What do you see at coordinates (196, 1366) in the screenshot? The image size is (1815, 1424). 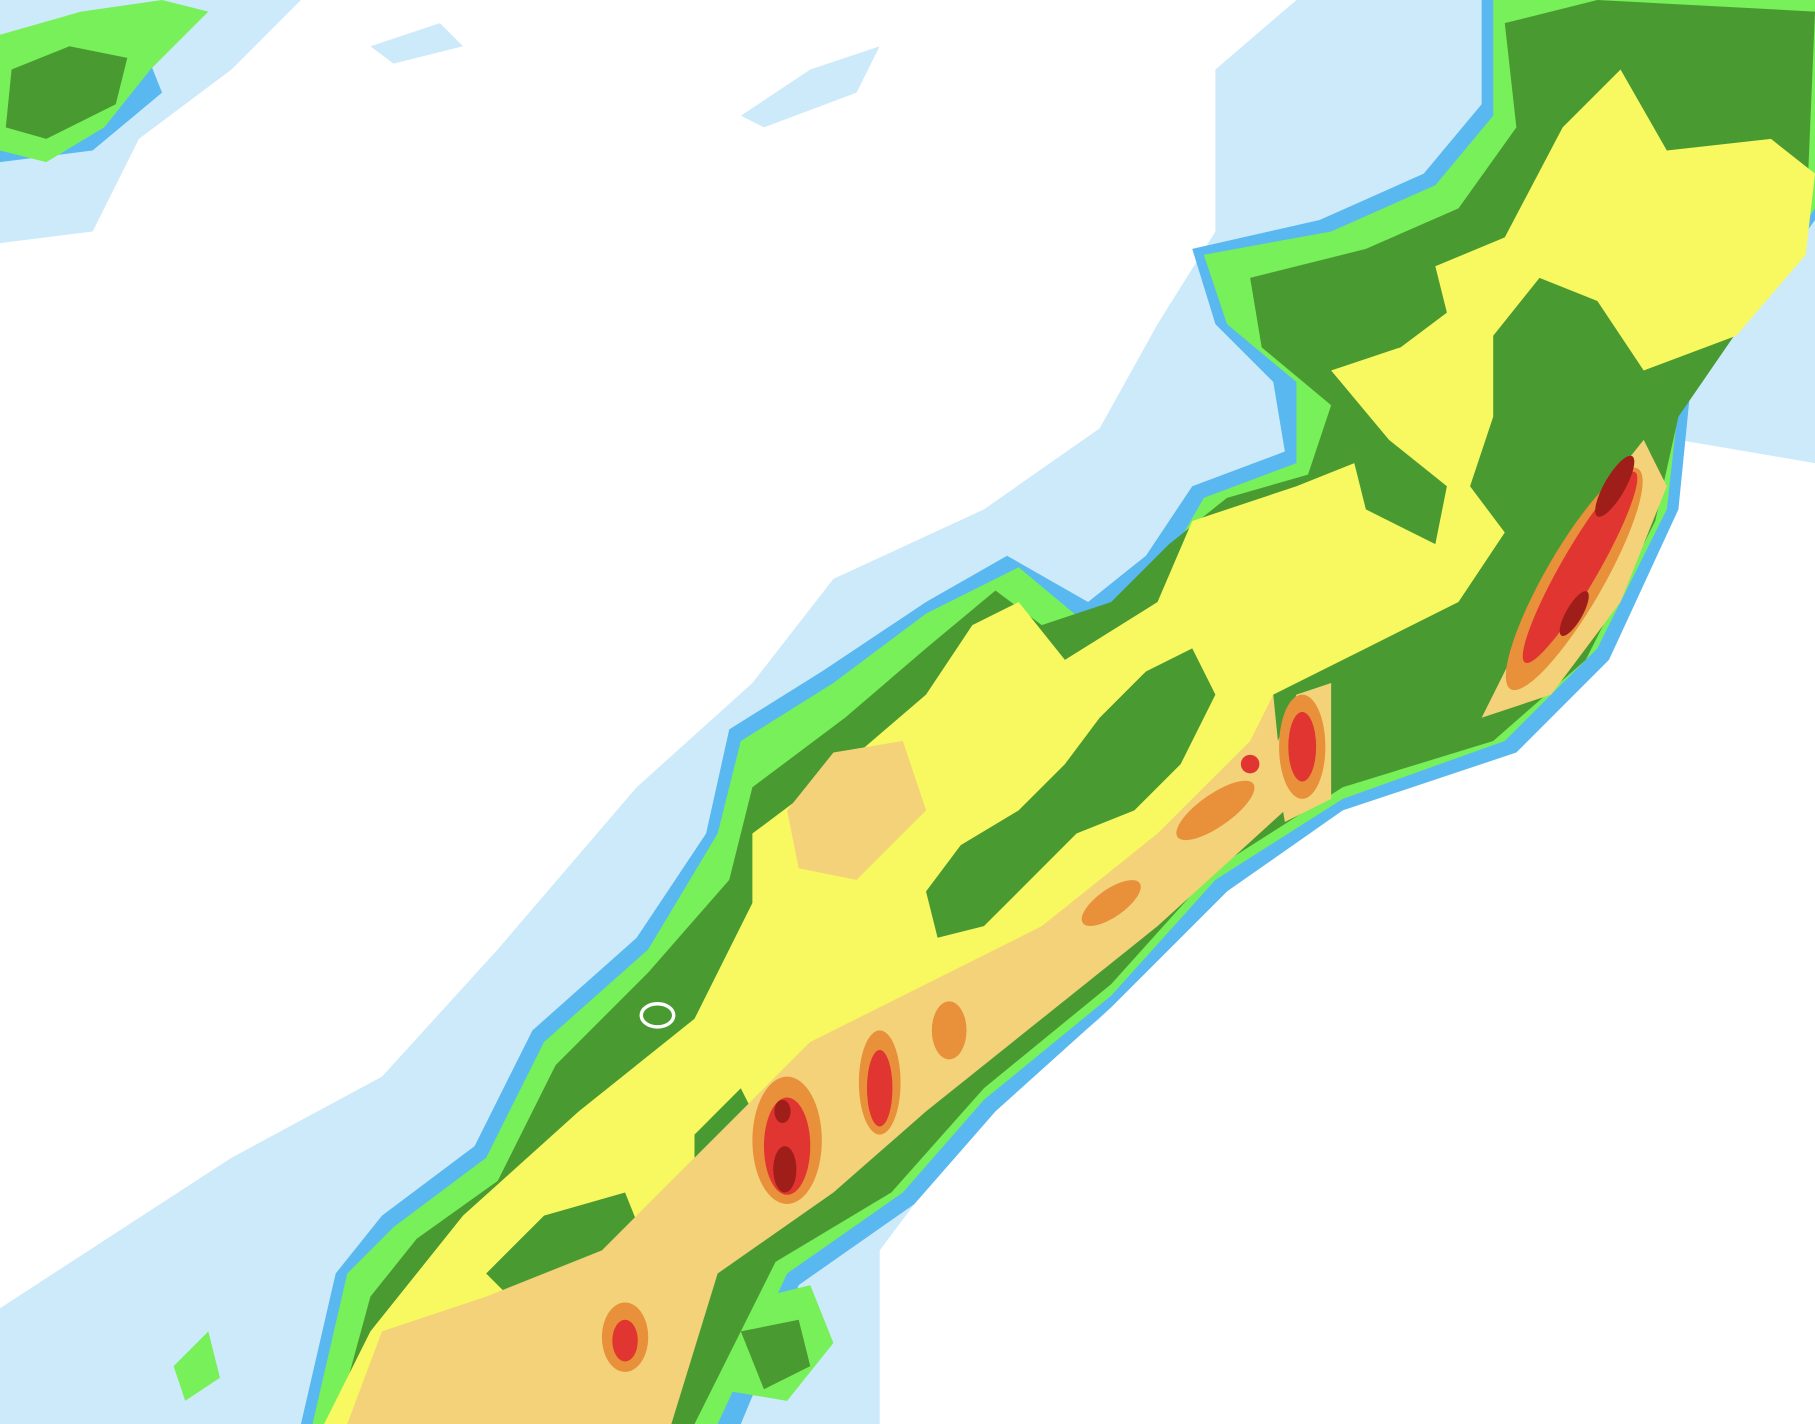 I see `light-green-echo` at bounding box center [196, 1366].